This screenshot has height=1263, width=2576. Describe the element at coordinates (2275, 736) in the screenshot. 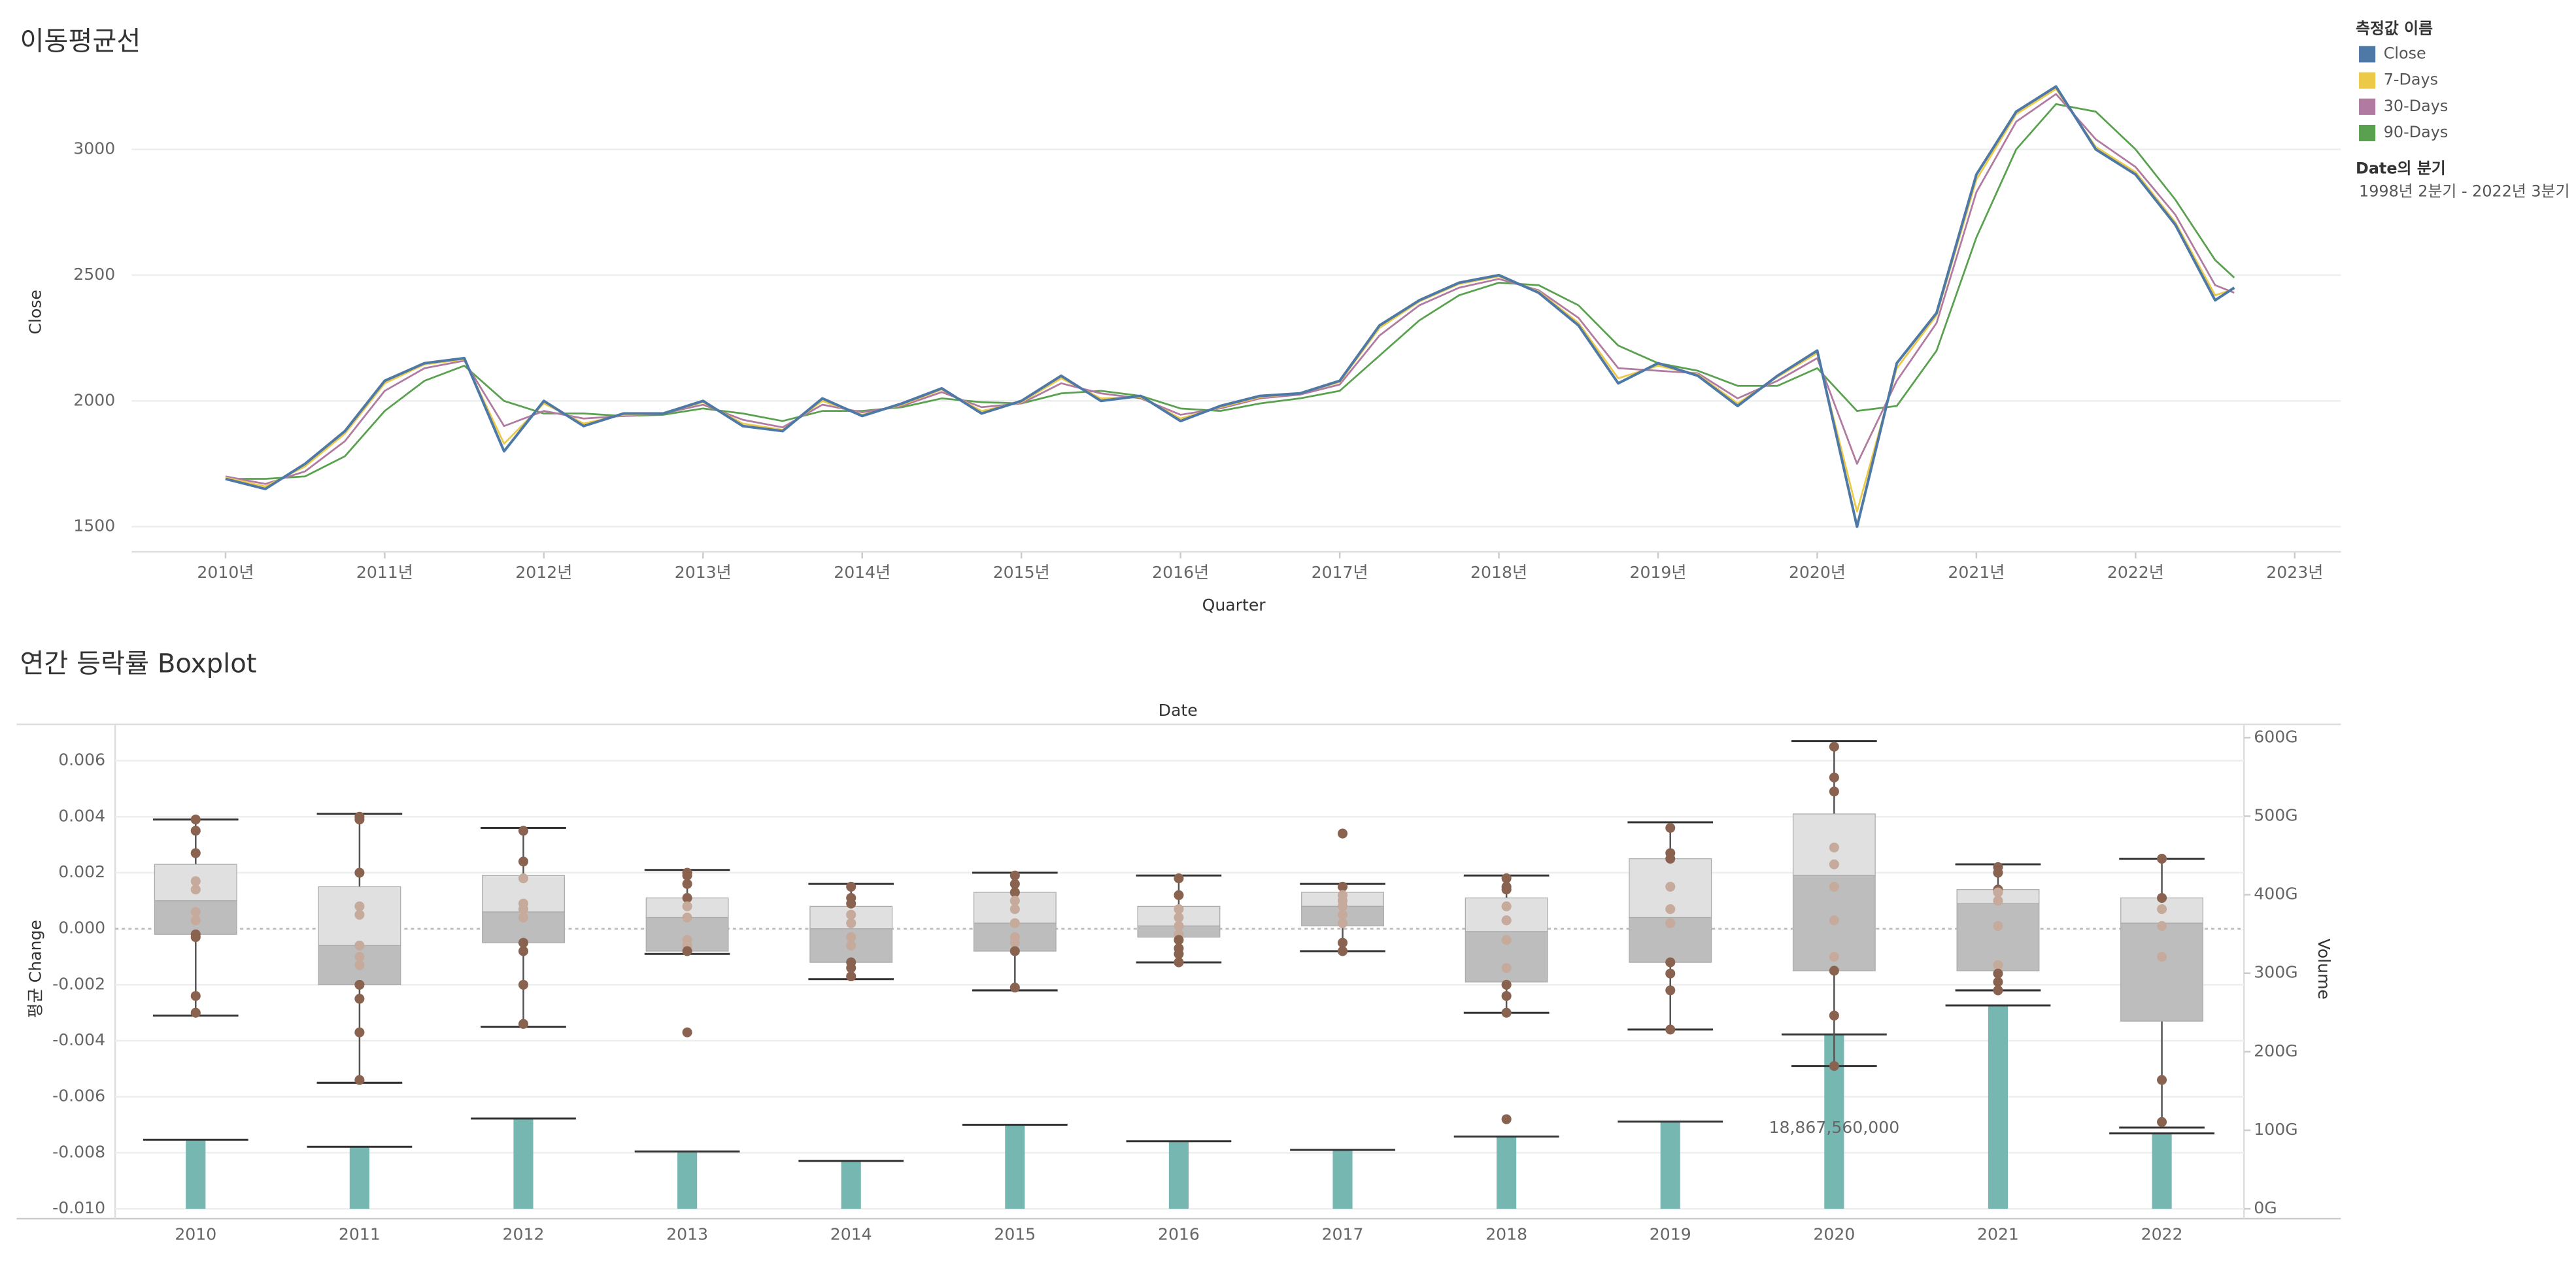

I see `y2-tick-label: 600G` at that location.